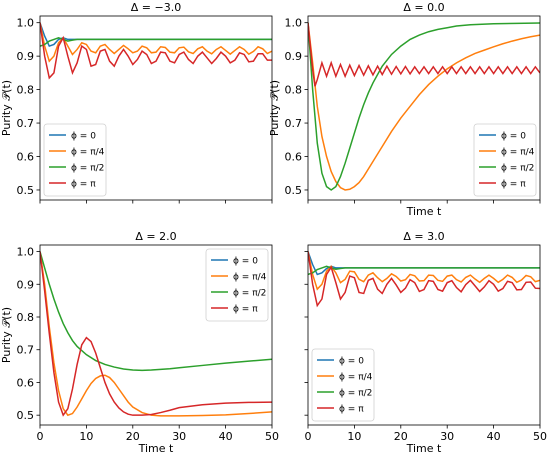 Image resolution: width=550 pixels, height=453 pixels. Describe the element at coordinates (155, 236) in the screenshot. I see `panel-title: Δ = 2.0` at that location.